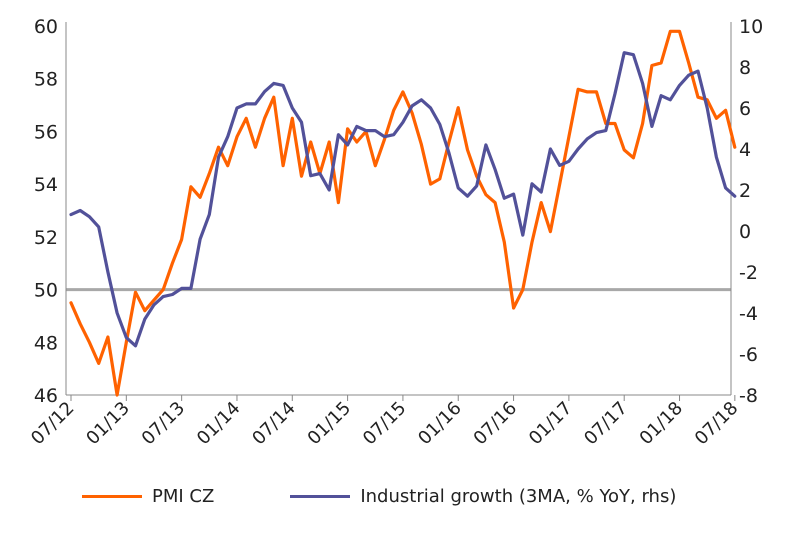 This screenshot has width=800, height=535. What do you see at coordinates (748, 396) in the screenshot?
I see `y-tick-right-label: -8` at bounding box center [748, 396].